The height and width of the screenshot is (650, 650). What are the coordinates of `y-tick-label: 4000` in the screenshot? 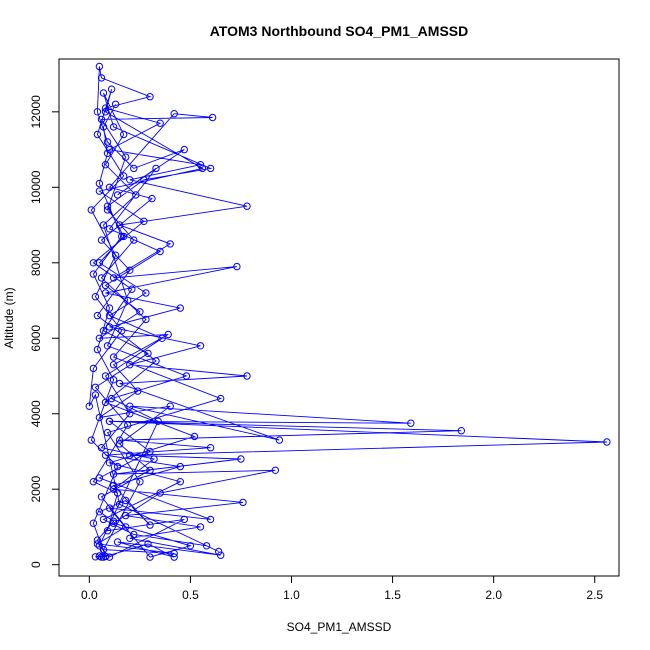 It's located at (36, 413).